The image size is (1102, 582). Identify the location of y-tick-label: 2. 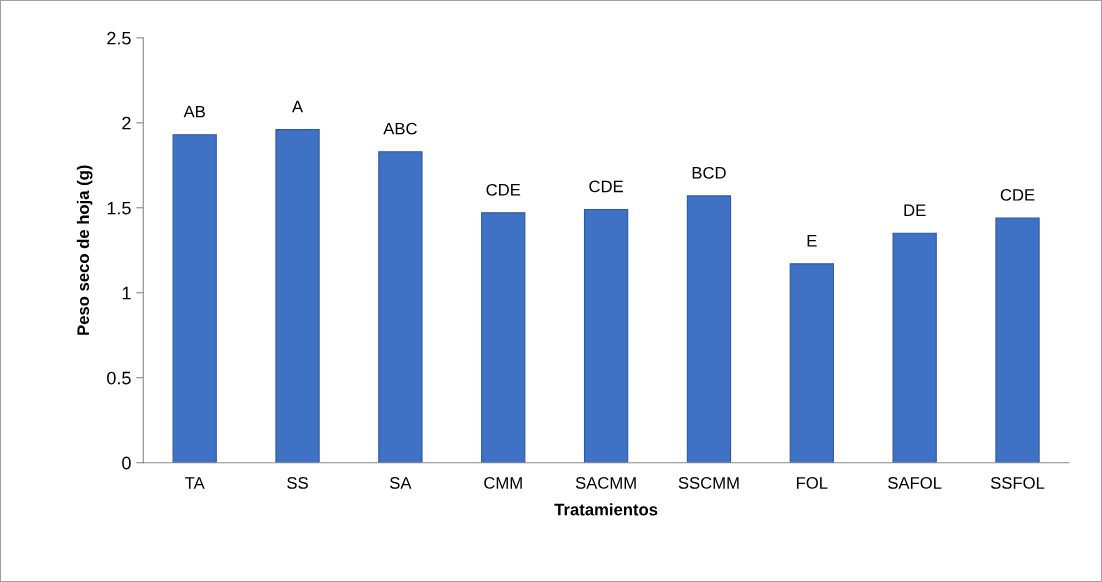
(126, 123).